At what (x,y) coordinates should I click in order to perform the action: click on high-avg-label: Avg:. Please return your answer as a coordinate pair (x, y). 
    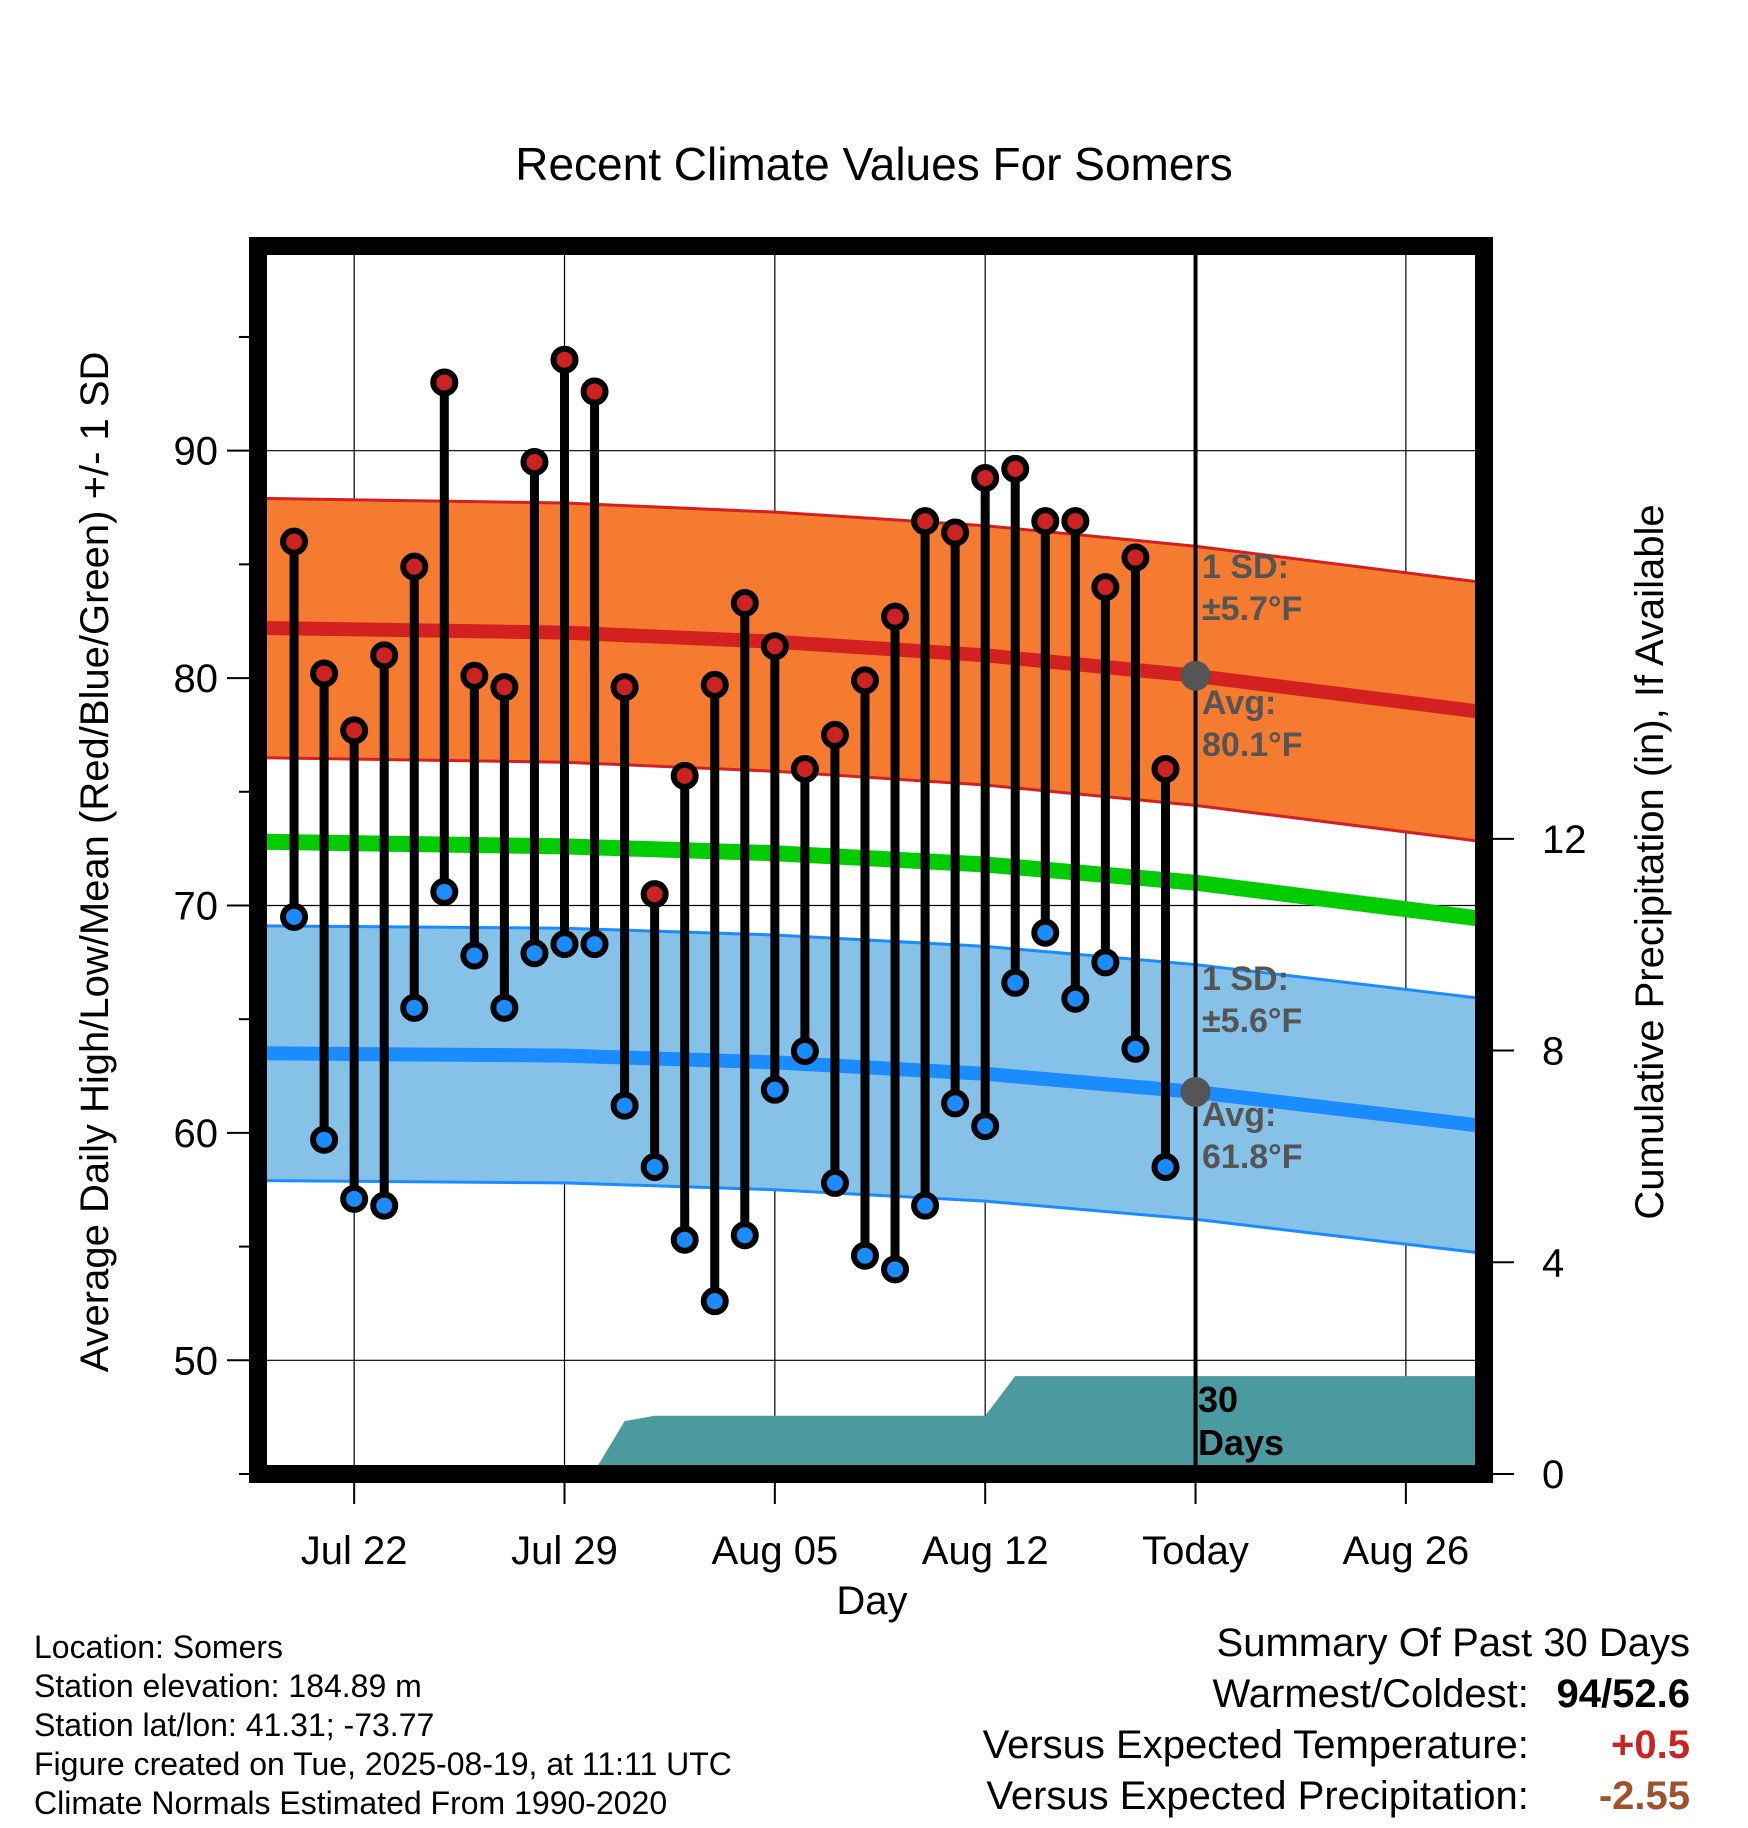
    Looking at the image, I should click on (1239, 703).